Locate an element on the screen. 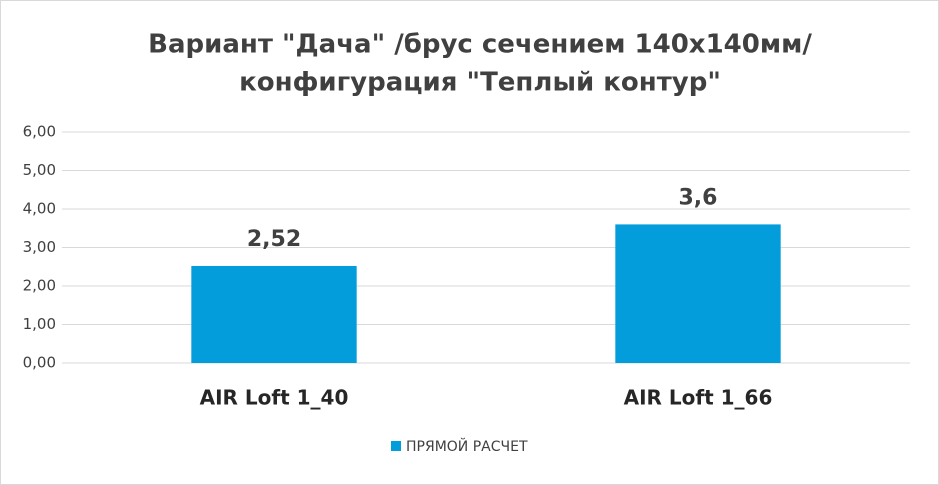  y-tick-label: 3,00 is located at coordinates (39, 247).